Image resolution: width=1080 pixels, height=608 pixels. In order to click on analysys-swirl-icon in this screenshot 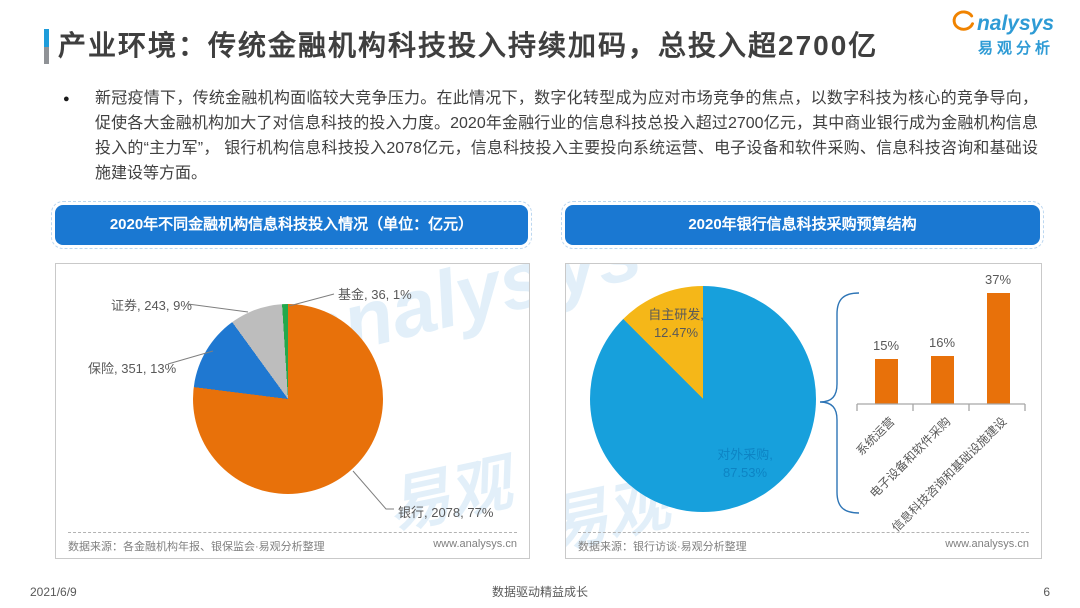, I will do `click(963, 20)`.